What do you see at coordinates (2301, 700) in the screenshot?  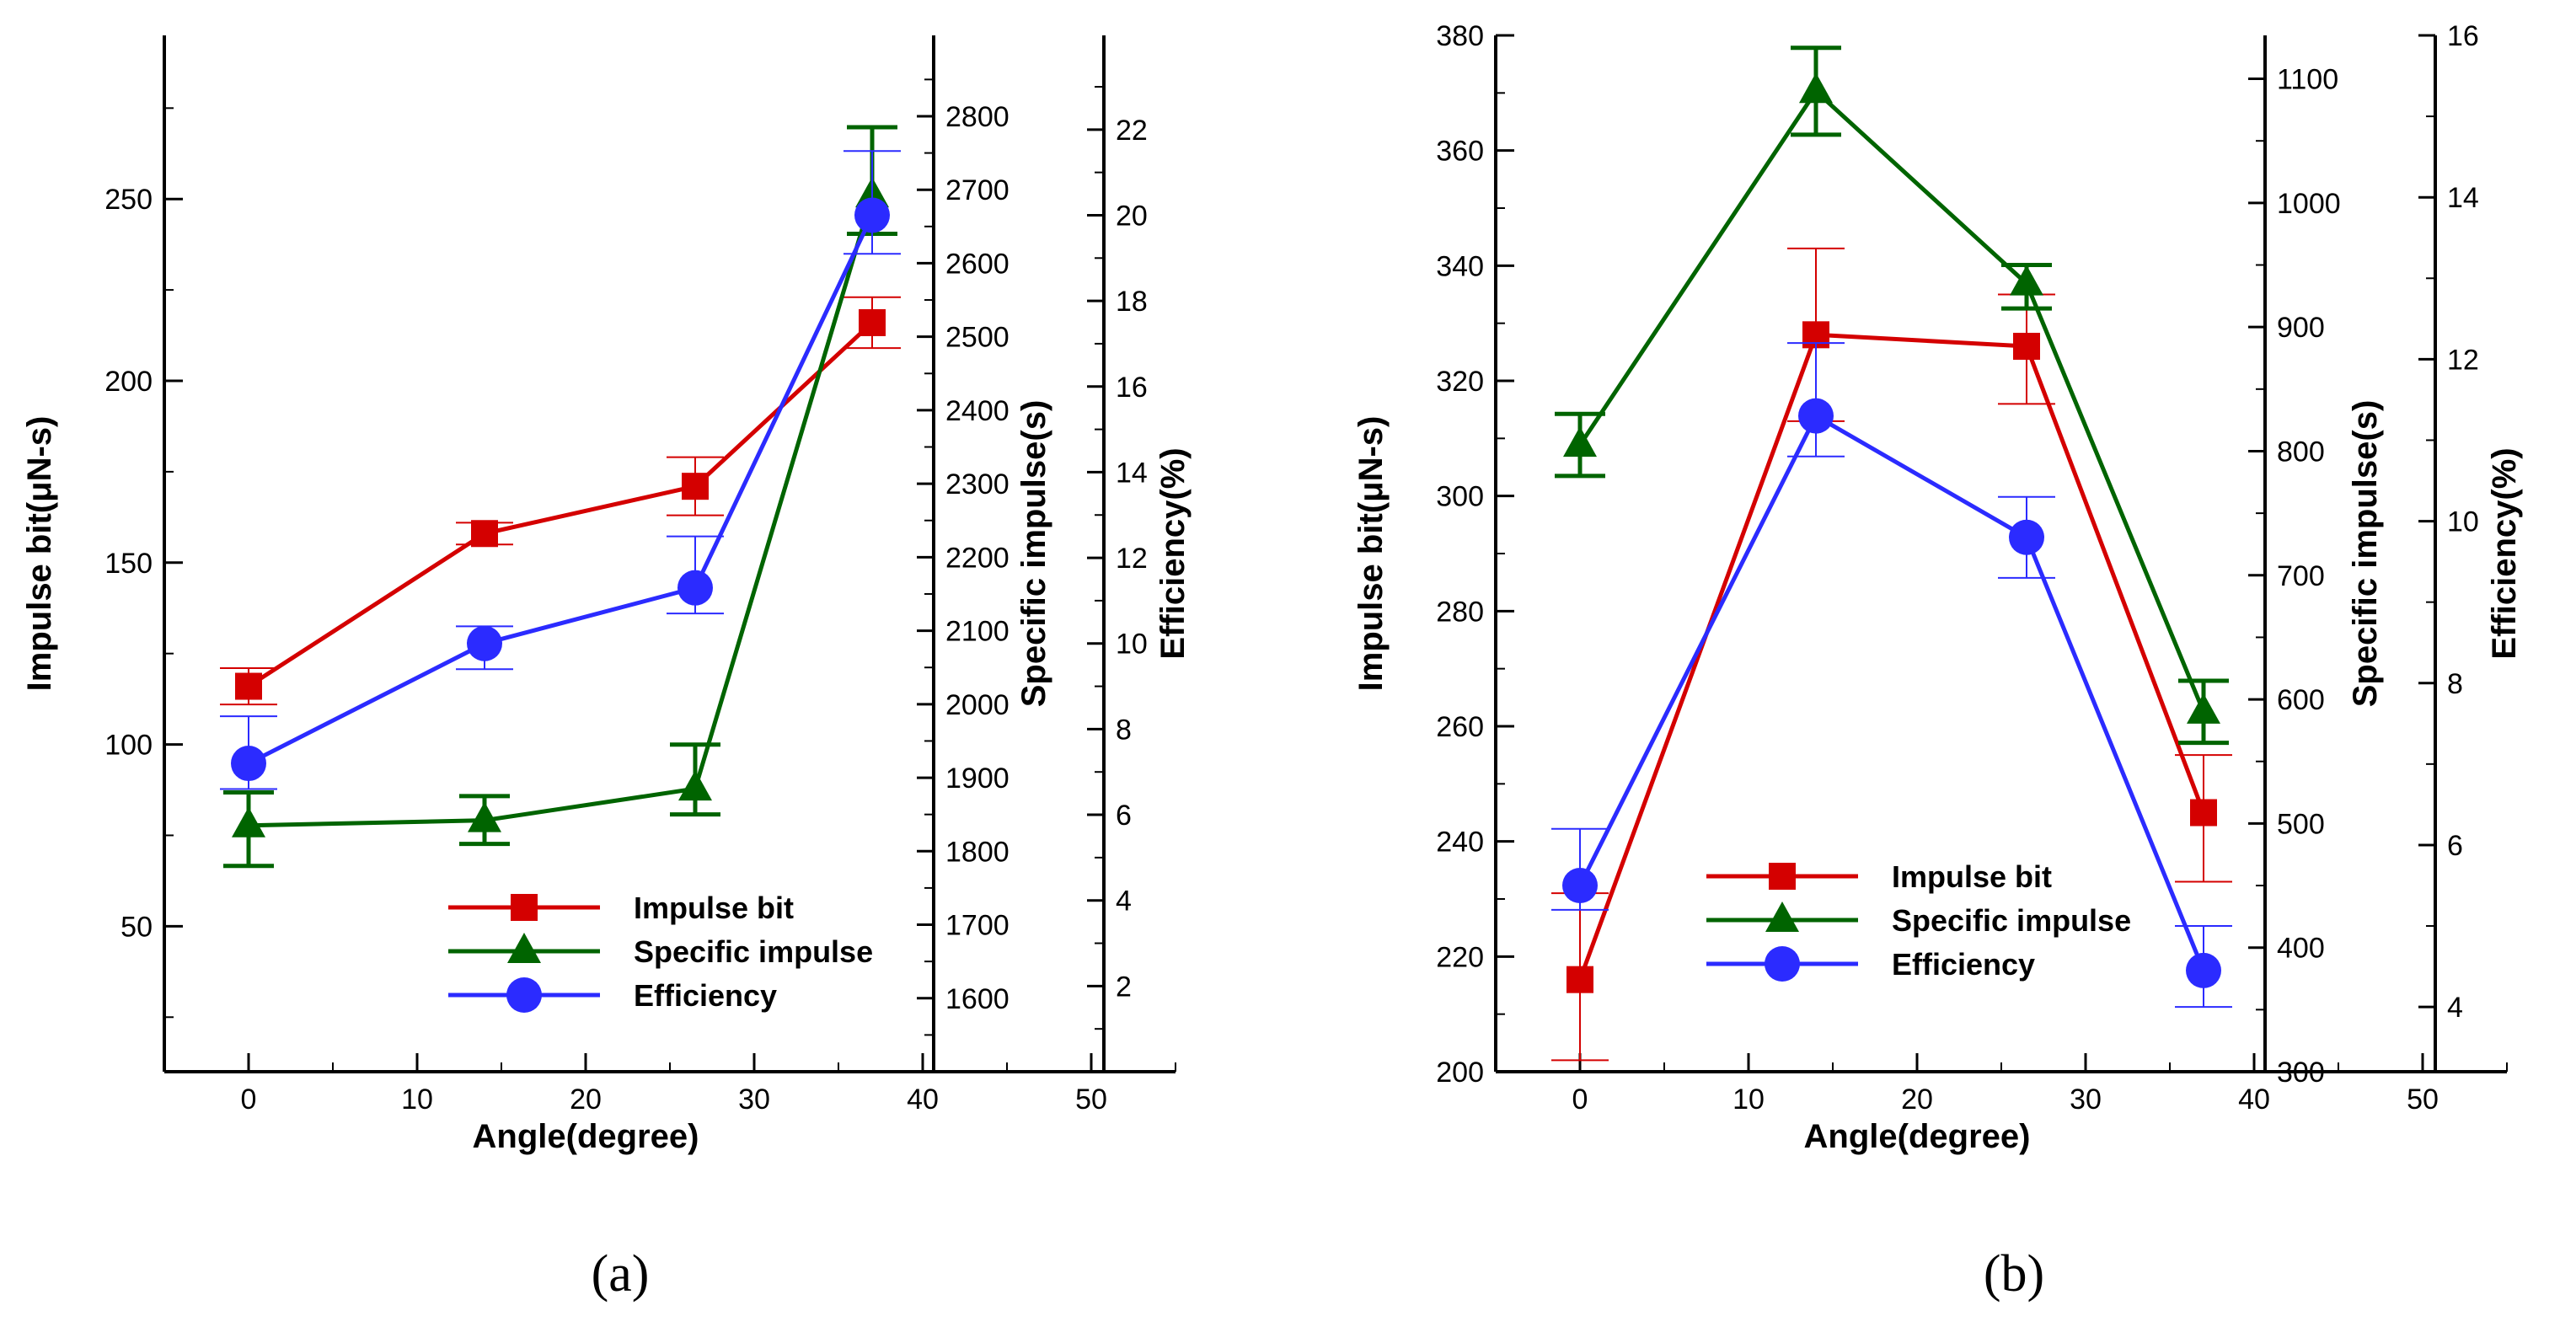 I see `y2-tick-label: 600` at bounding box center [2301, 700].